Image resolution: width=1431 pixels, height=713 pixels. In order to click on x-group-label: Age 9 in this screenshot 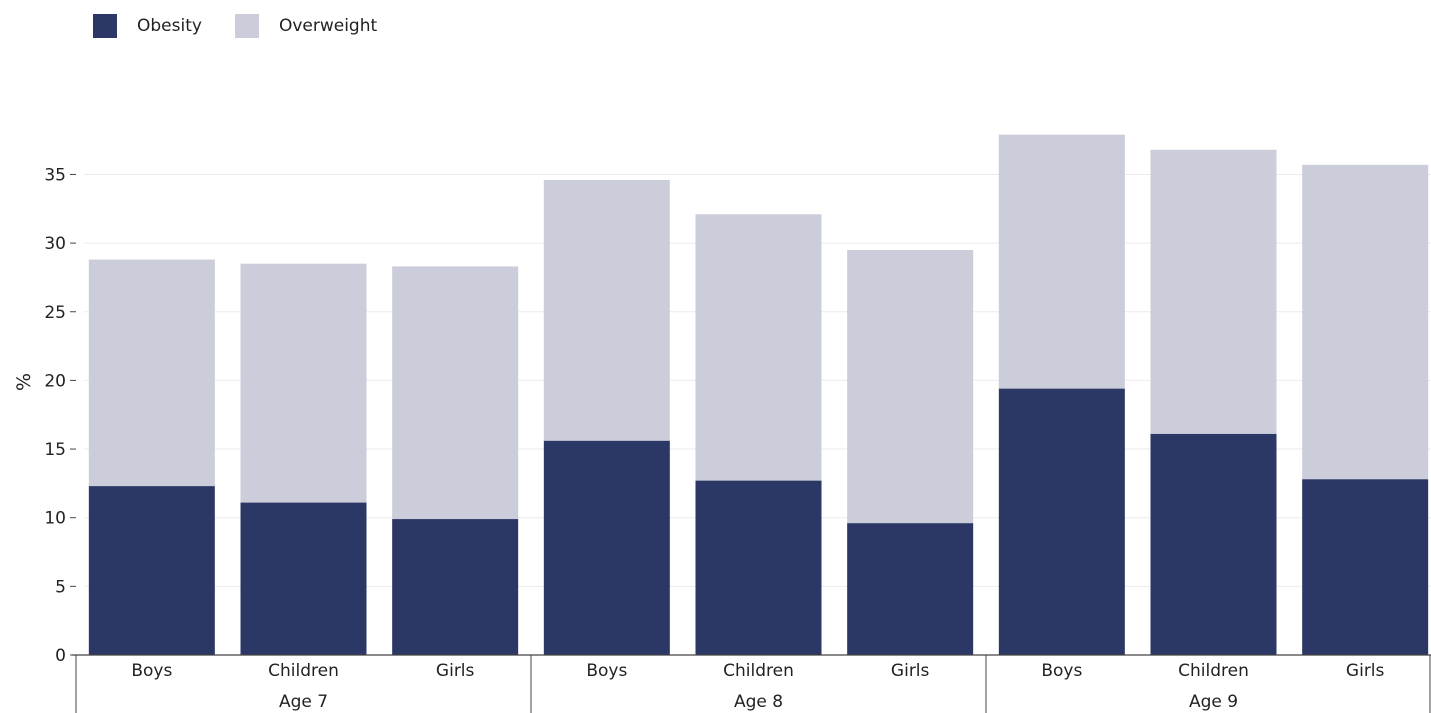, I will do `click(1213, 702)`.